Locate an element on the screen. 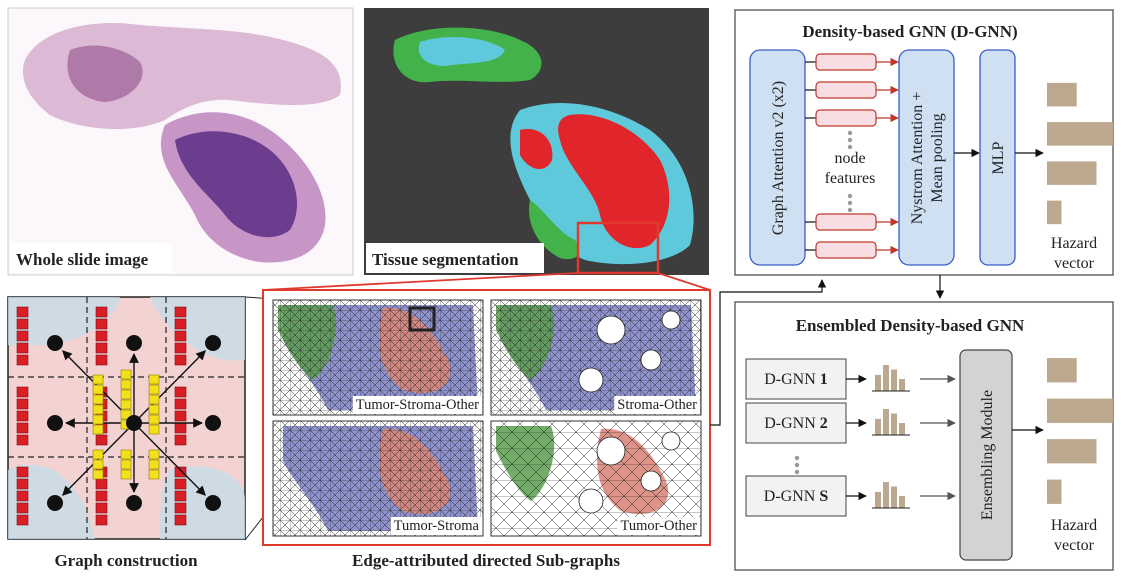 This screenshot has width=1121, height=582. ensemble-ellipsis is located at coordinates (797, 465).